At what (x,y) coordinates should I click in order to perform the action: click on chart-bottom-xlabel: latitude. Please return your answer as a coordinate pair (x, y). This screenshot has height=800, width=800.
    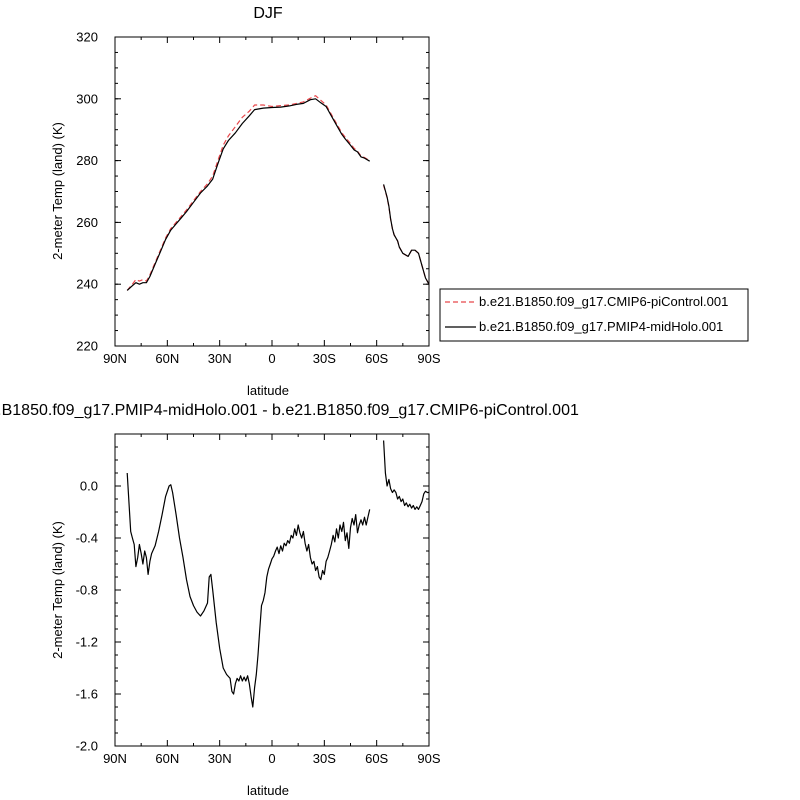
    Looking at the image, I should click on (268, 790).